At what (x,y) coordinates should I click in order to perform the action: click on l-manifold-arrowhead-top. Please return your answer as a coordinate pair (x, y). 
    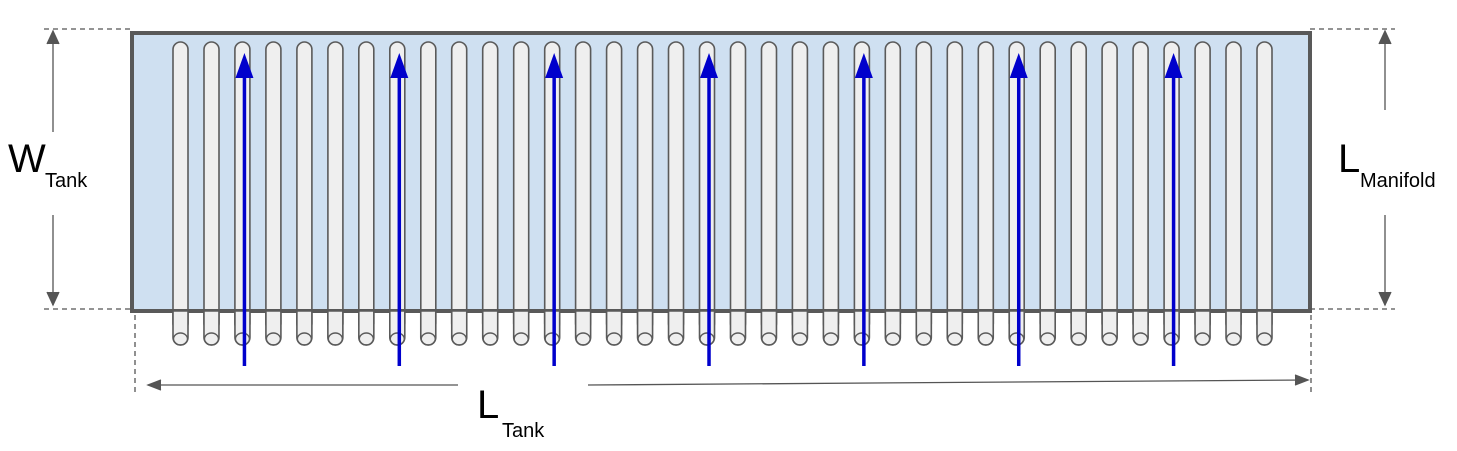
    Looking at the image, I should click on (1385, 37).